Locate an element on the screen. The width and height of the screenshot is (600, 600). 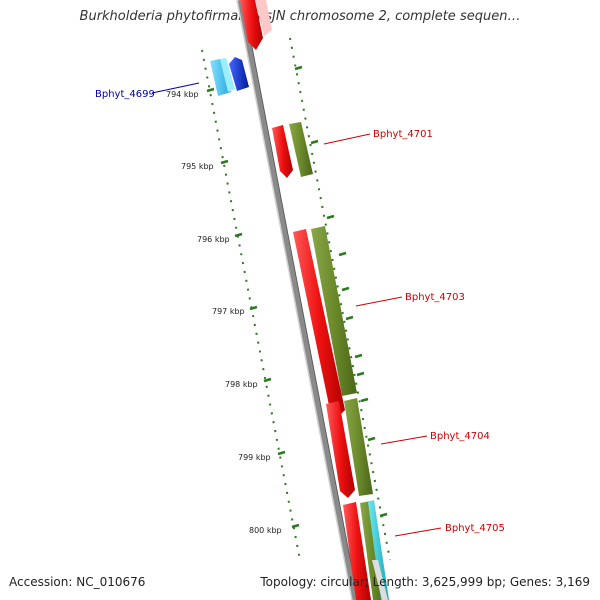
tick-label: 798 kbp is located at coordinates (241, 384).